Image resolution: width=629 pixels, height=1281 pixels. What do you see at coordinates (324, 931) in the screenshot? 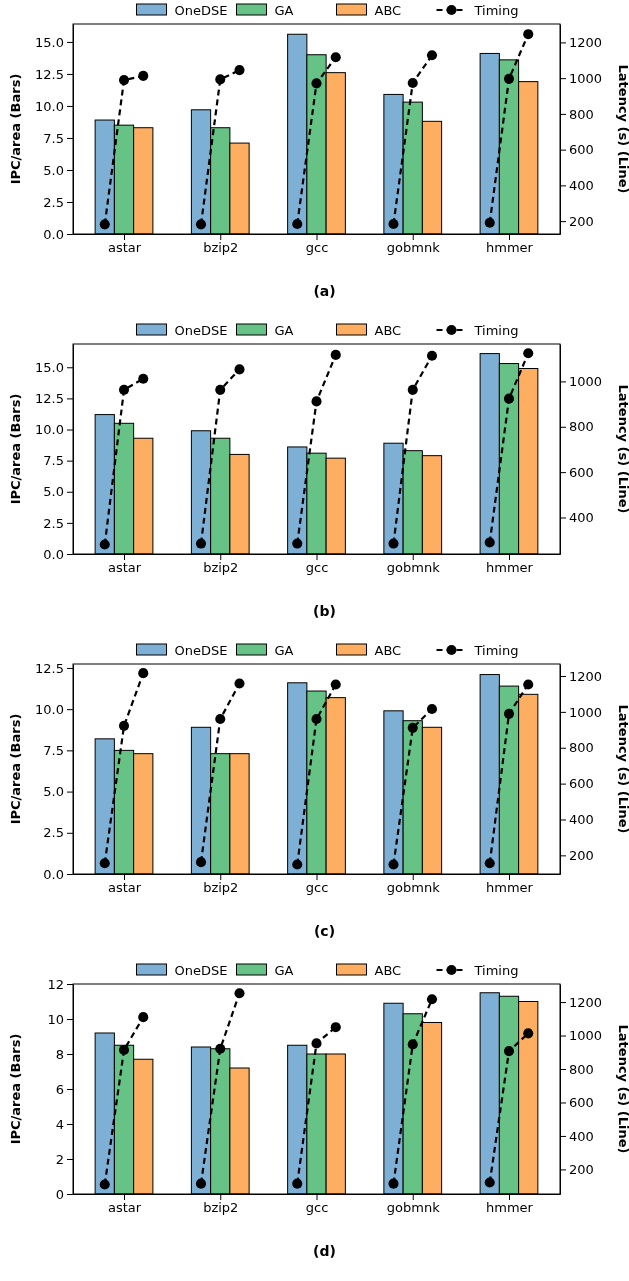
I see `text: (c)` at bounding box center [324, 931].